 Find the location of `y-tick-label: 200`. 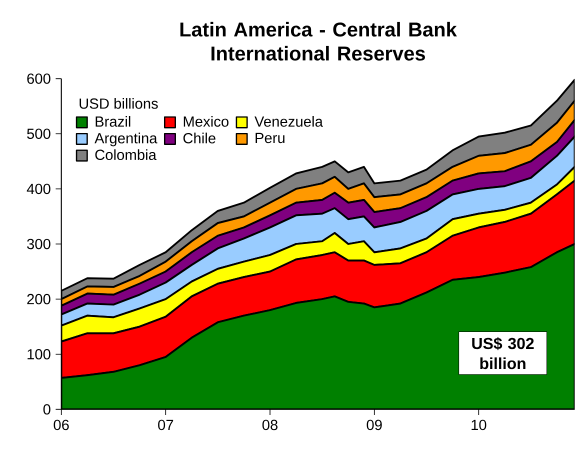

y-tick-label: 200 is located at coordinates (38, 299).